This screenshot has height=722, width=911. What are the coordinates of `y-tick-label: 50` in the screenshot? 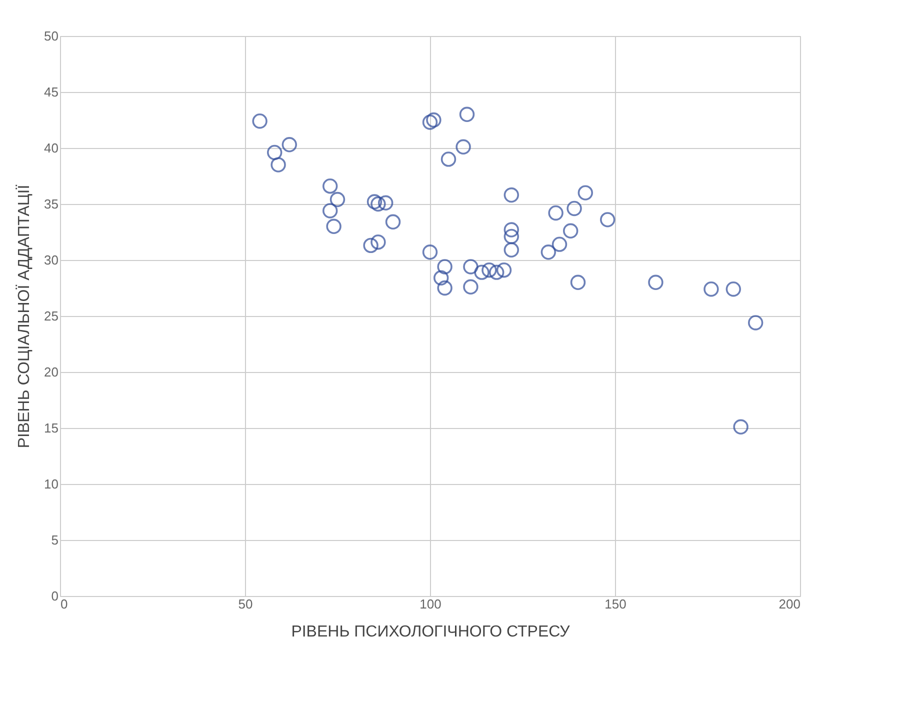 It's located at (51, 36).